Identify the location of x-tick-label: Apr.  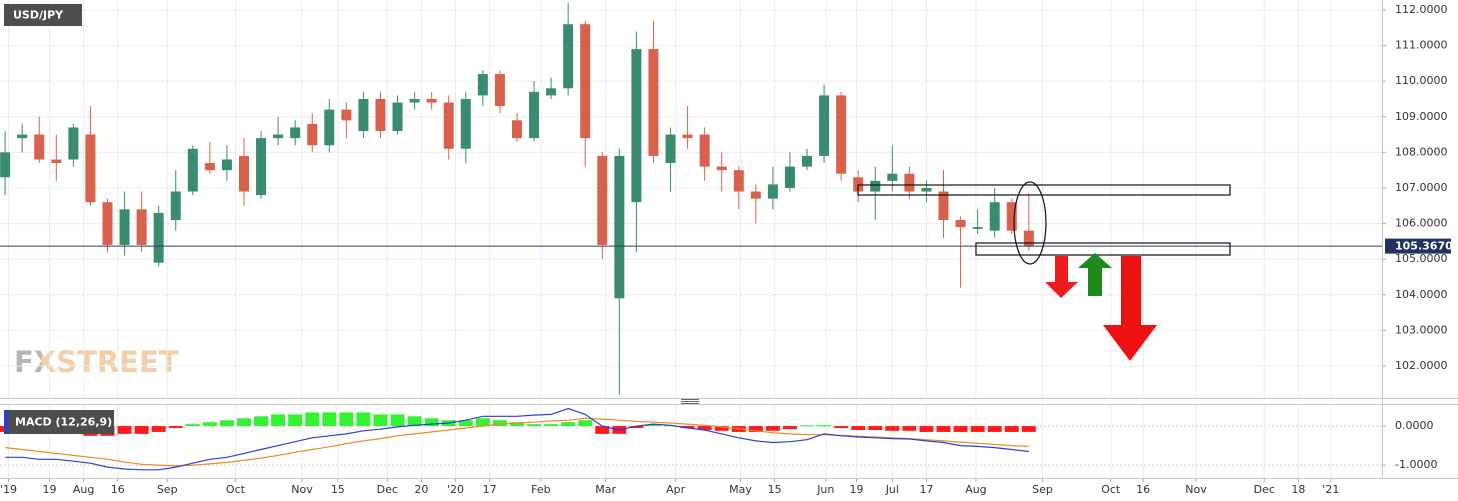
(676, 489).